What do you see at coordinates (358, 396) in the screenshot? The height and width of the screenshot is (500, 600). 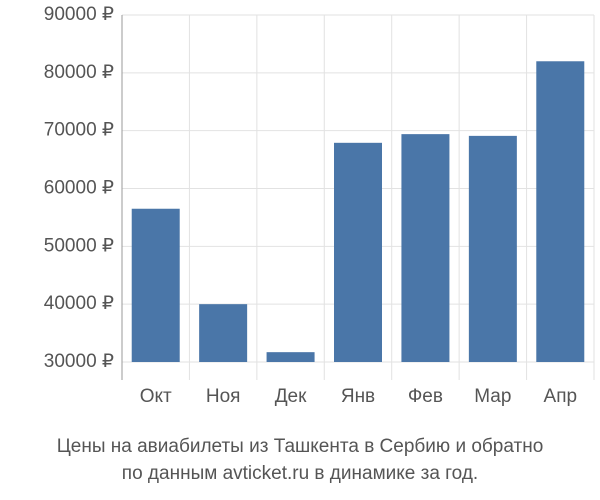 I see `x-tick-label: Янв` at bounding box center [358, 396].